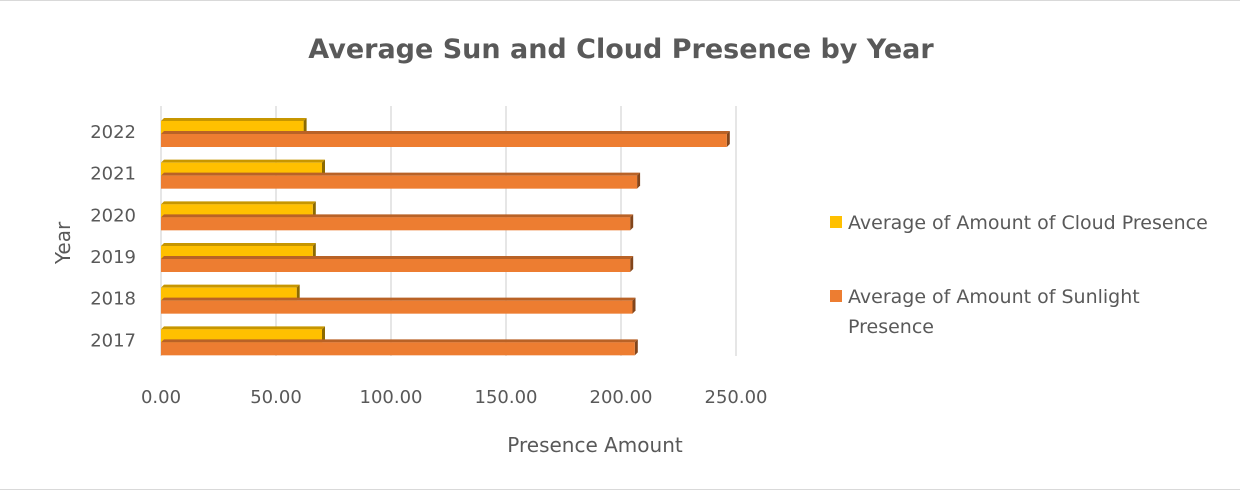  I want to click on legend-label: Average of Amount of Cloud Presence, so click(1028, 223).